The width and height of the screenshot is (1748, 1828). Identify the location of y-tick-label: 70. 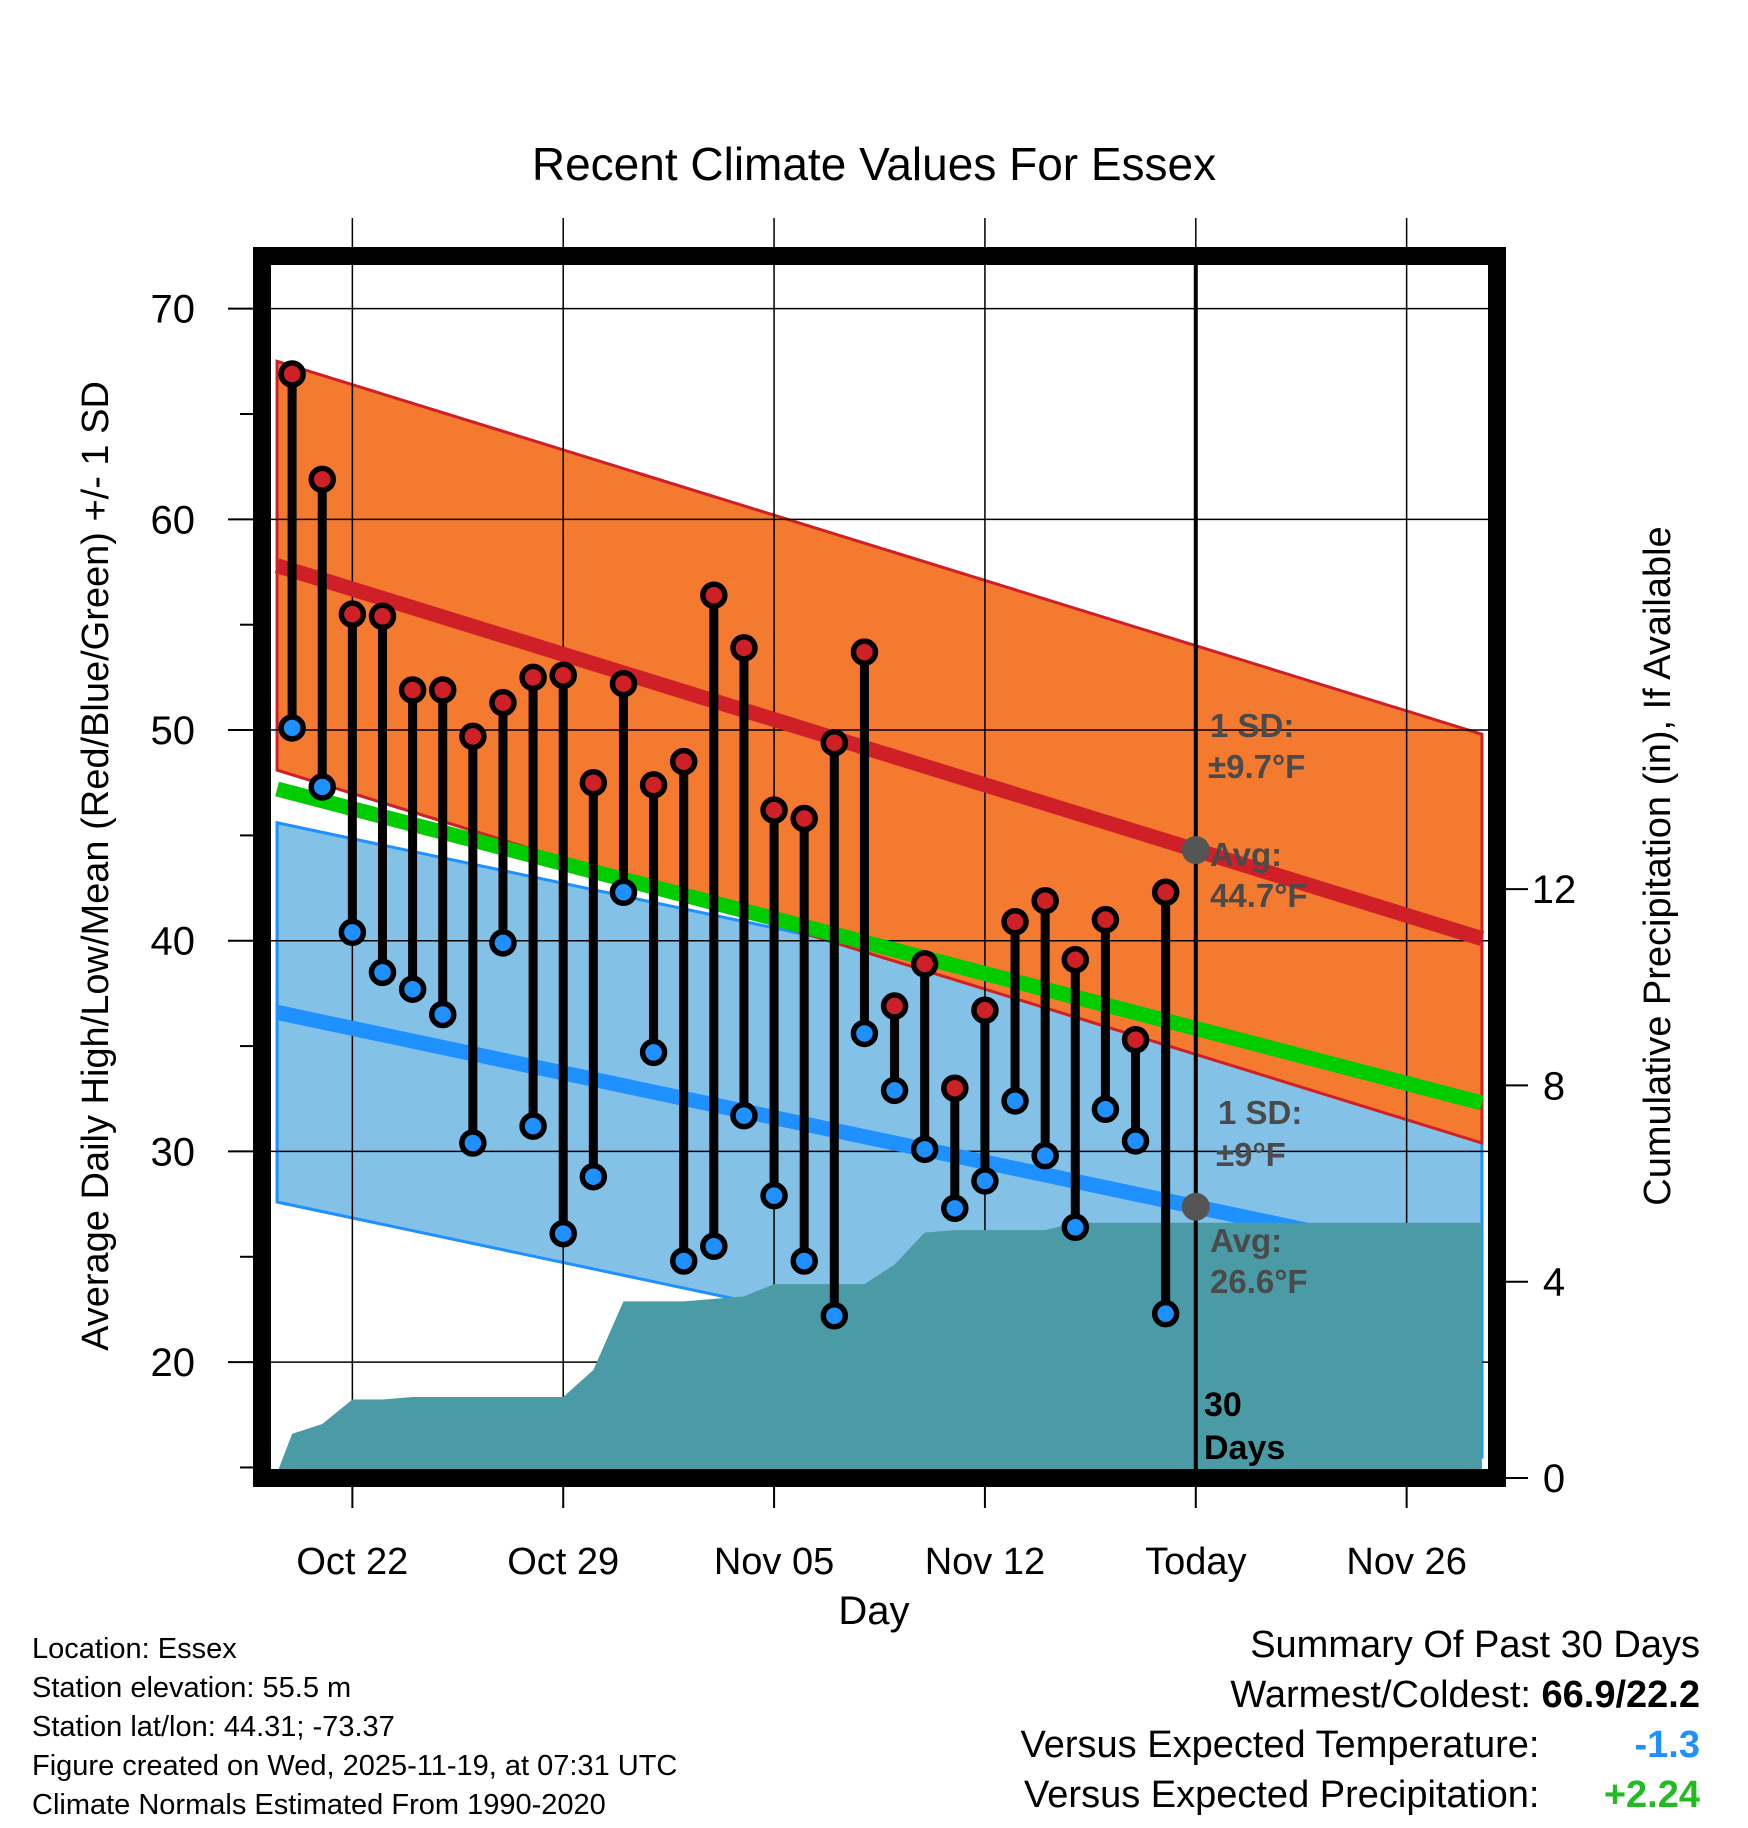
(173, 310).